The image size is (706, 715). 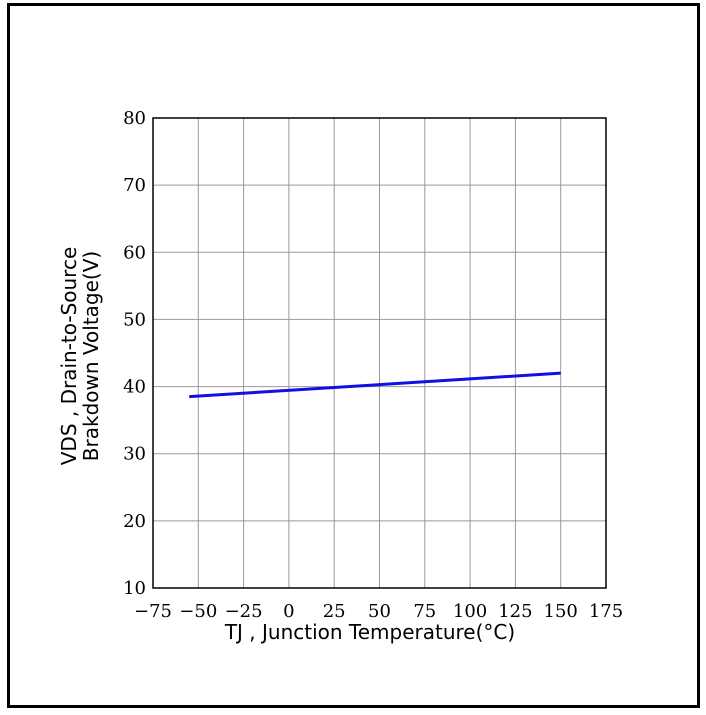 What do you see at coordinates (69, 356) in the screenshot?
I see `y-axis-title-line1: VDS , Drain-to-Source` at bounding box center [69, 356].